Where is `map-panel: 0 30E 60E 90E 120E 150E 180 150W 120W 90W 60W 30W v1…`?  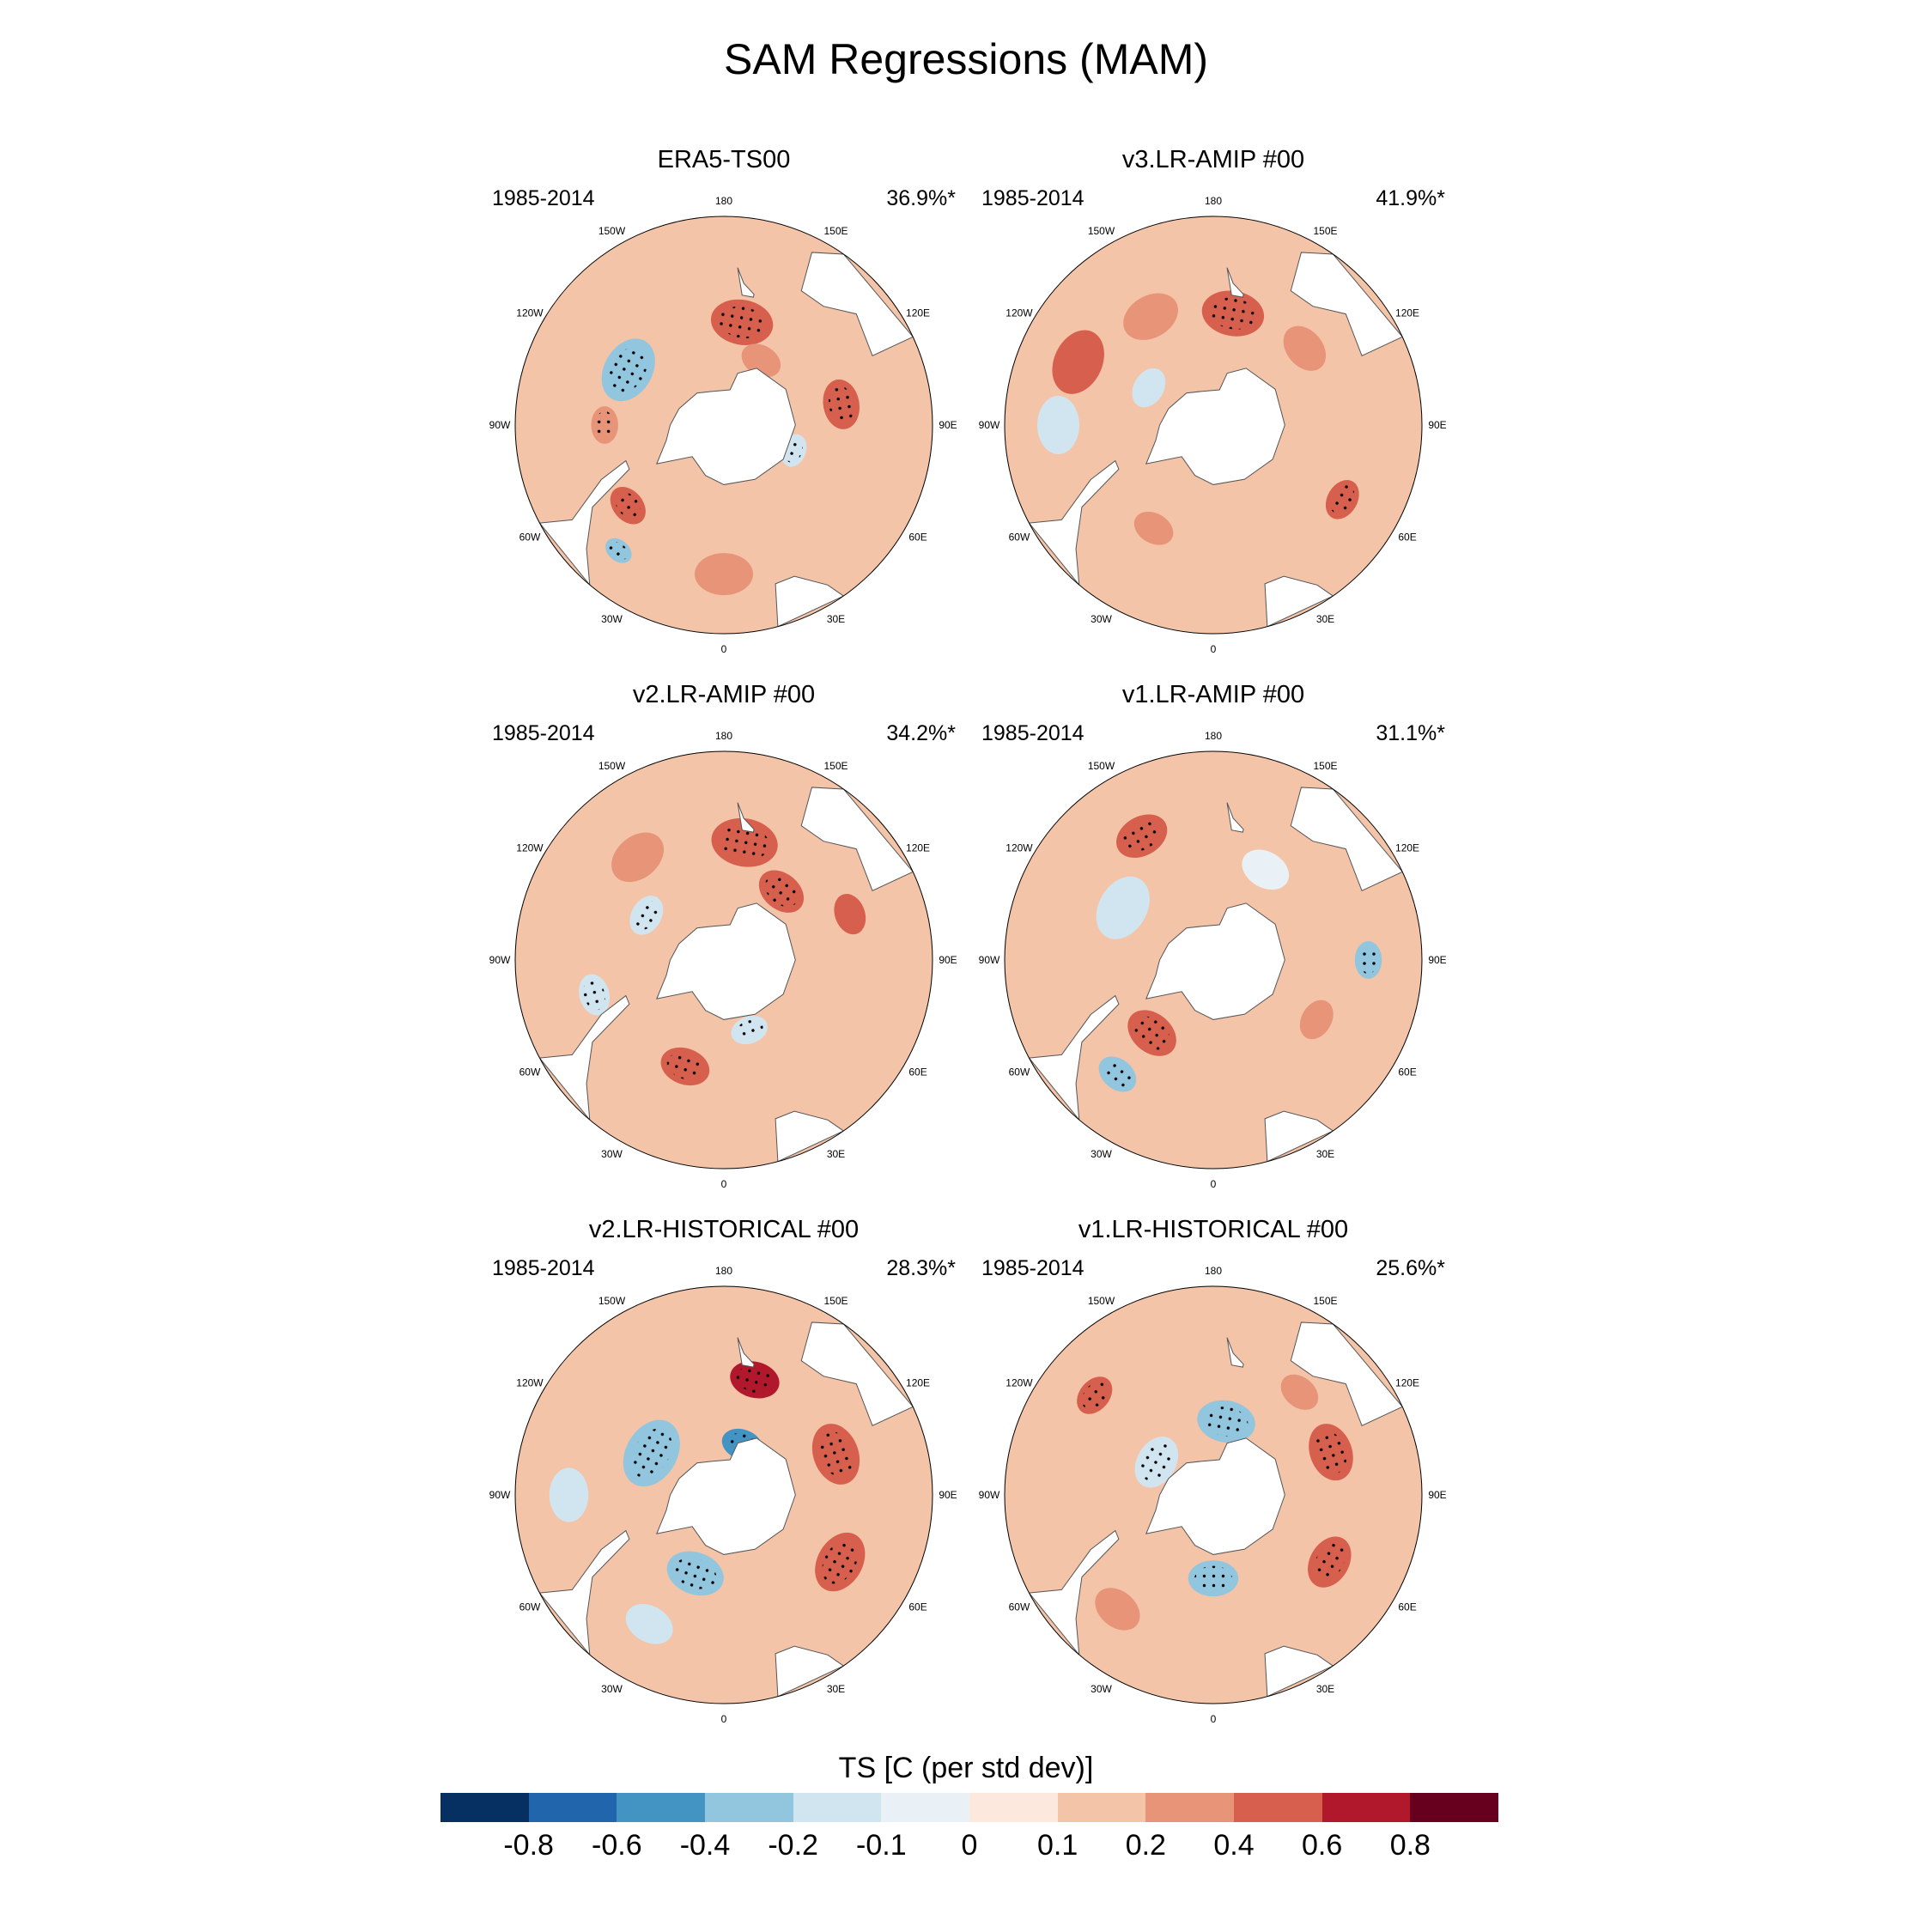 map-panel: 0 30E 60E 90E 120E 150E 180 150W 120W 90W 60W 30W v1… is located at coordinates (1213, 1470).